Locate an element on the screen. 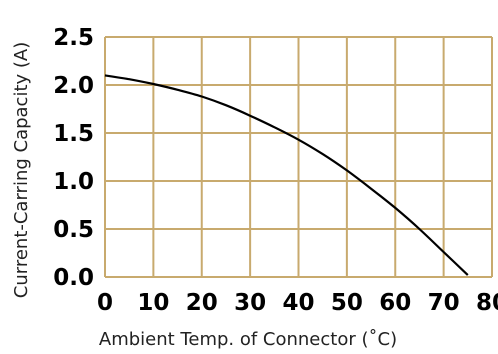 The height and width of the screenshot is (354, 498). y-tick-label: 0.5 is located at coordinates (73, 230).